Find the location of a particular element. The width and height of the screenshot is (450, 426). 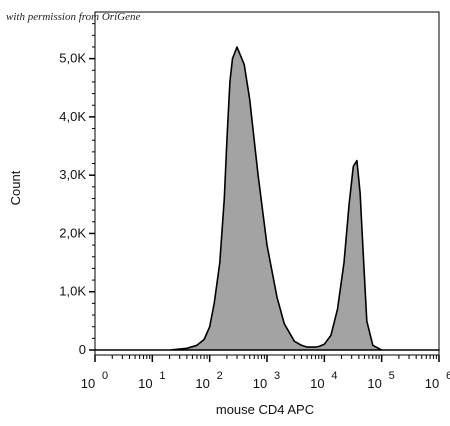

y-tick-label: 0 is located at coordinates (82, 349).